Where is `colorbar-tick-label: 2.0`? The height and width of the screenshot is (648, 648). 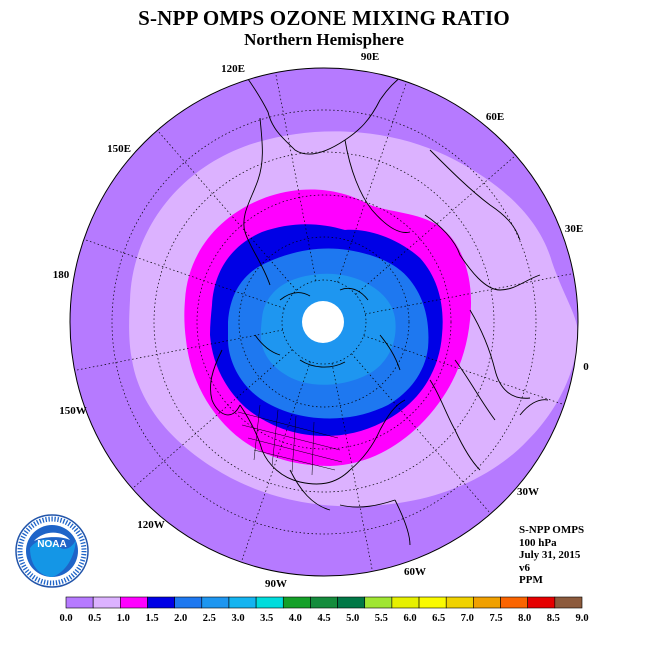
colorbar-tick-label: 2.0 is located at coordinates (180, 618).